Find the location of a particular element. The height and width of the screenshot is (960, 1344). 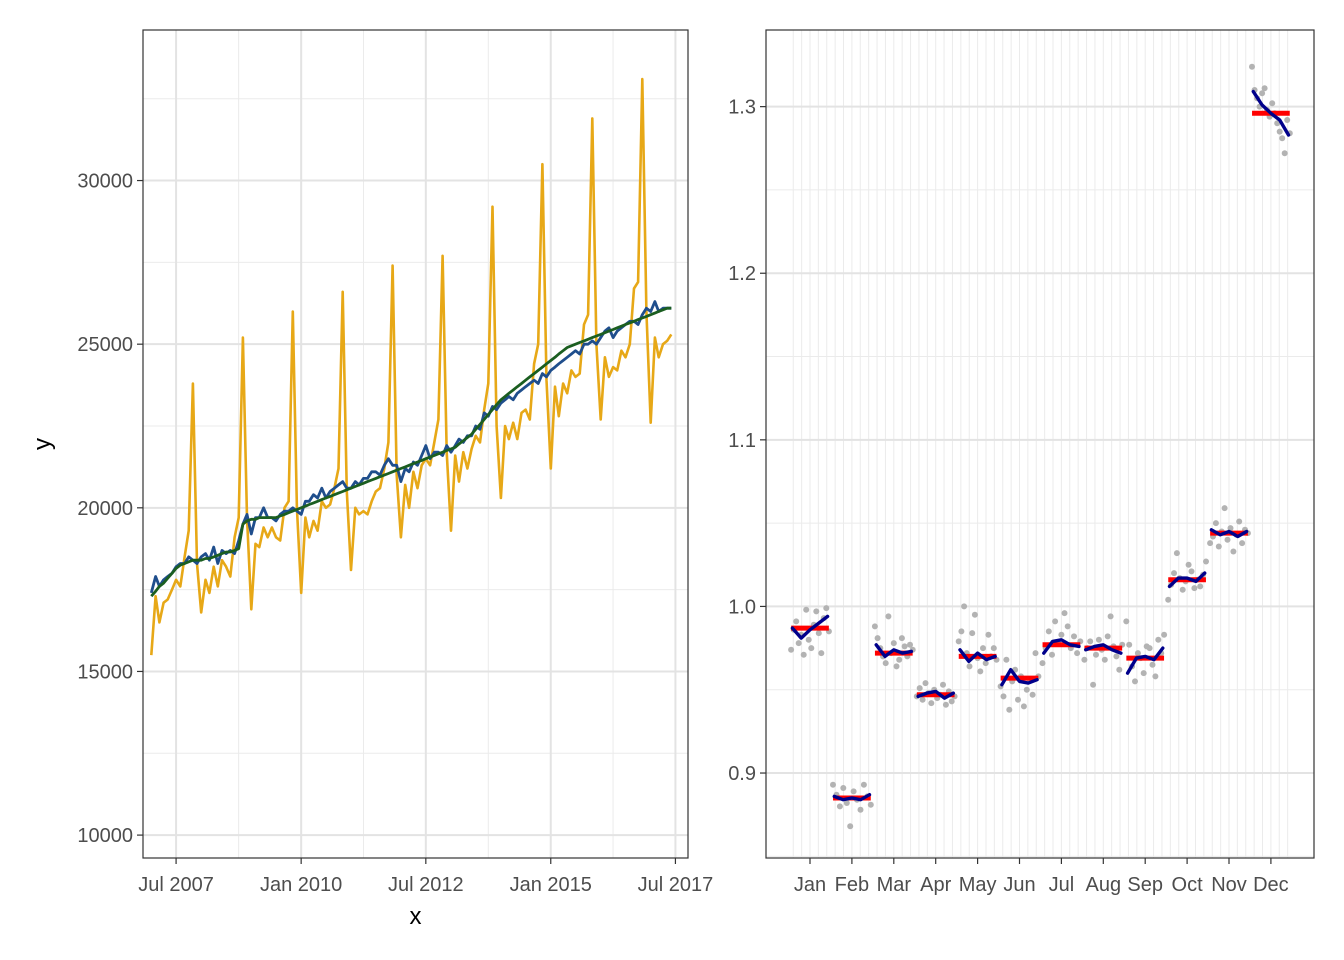

x-axis-title: x is located at coordinates (416, 916).